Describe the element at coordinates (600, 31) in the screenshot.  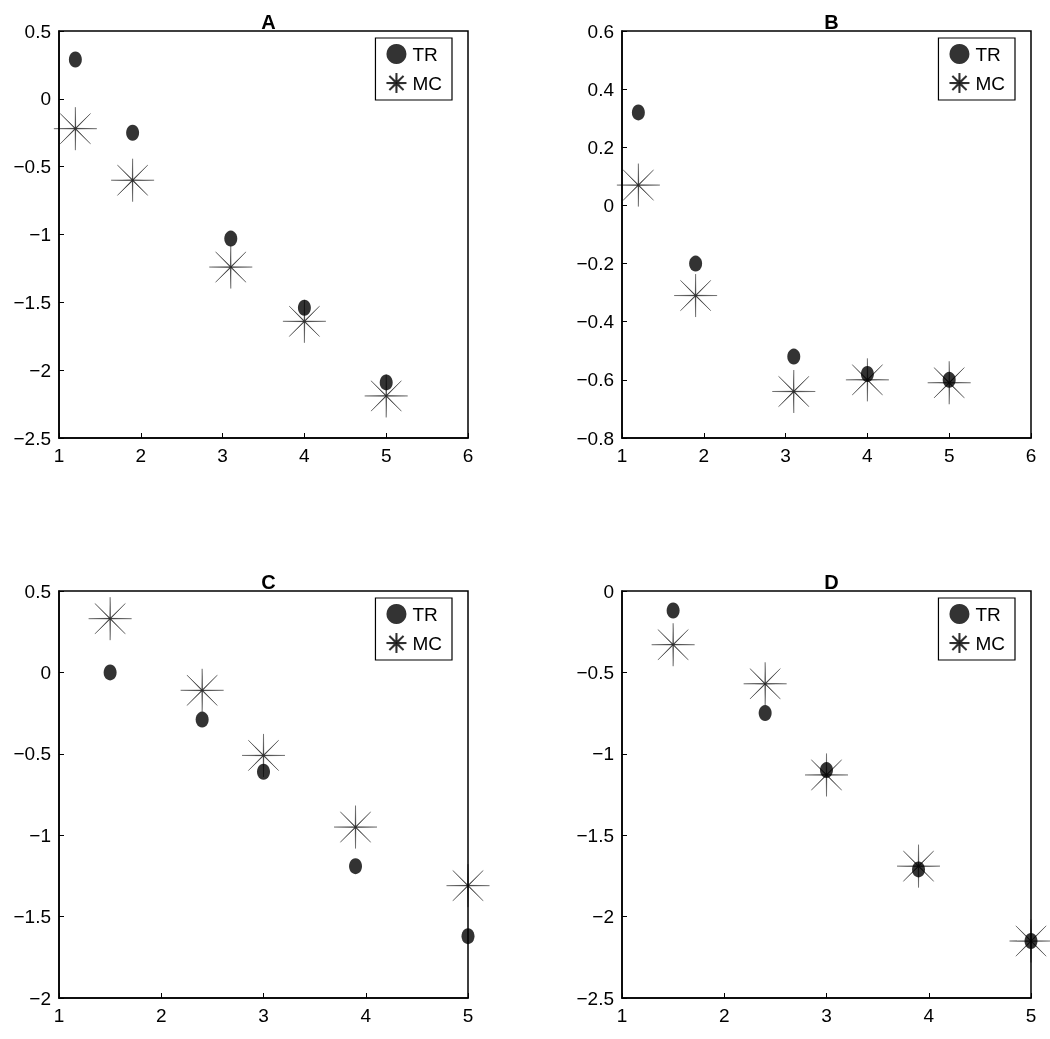
I see `y-tick-label: 0.6` at that location.